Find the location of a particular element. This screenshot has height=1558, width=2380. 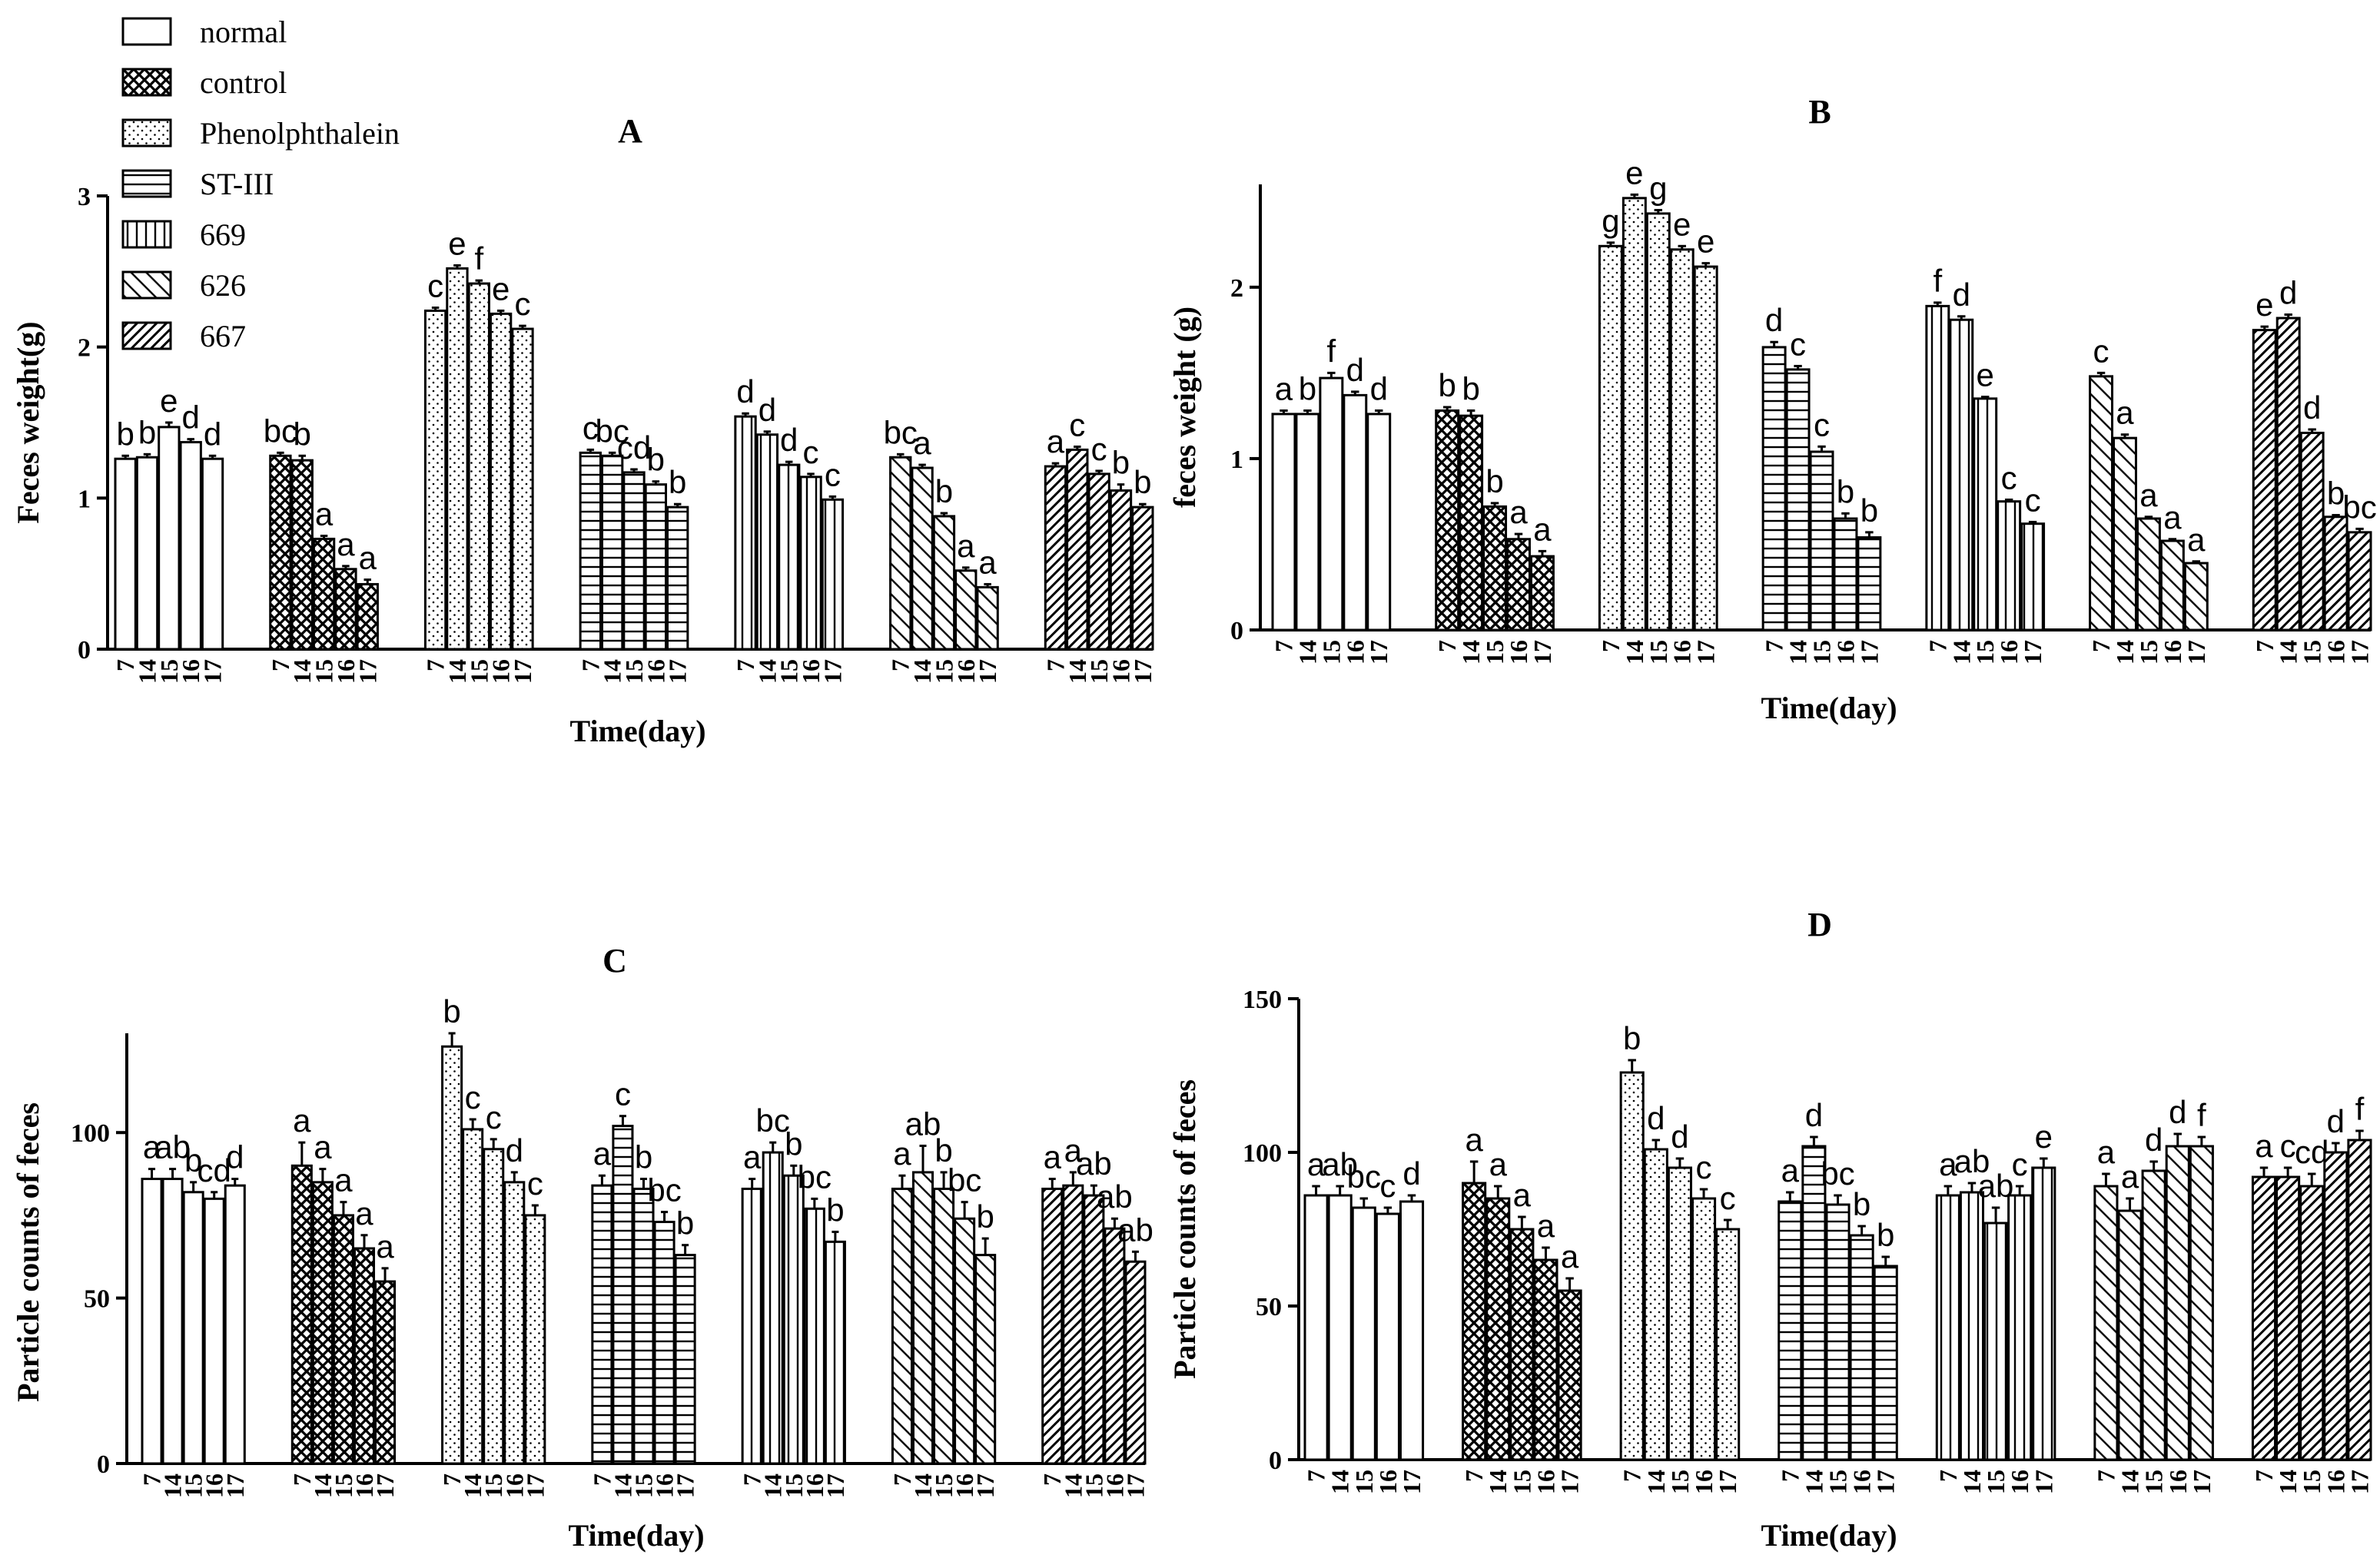

legend-item: 669 is located at coordinates (183, 235).